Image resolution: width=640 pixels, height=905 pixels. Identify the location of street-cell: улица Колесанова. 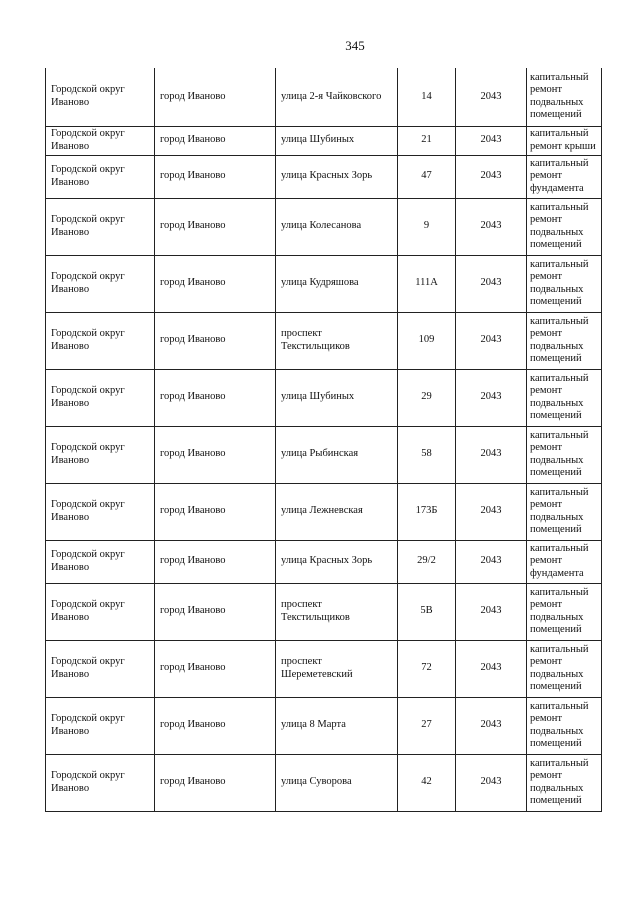
(336, 226).